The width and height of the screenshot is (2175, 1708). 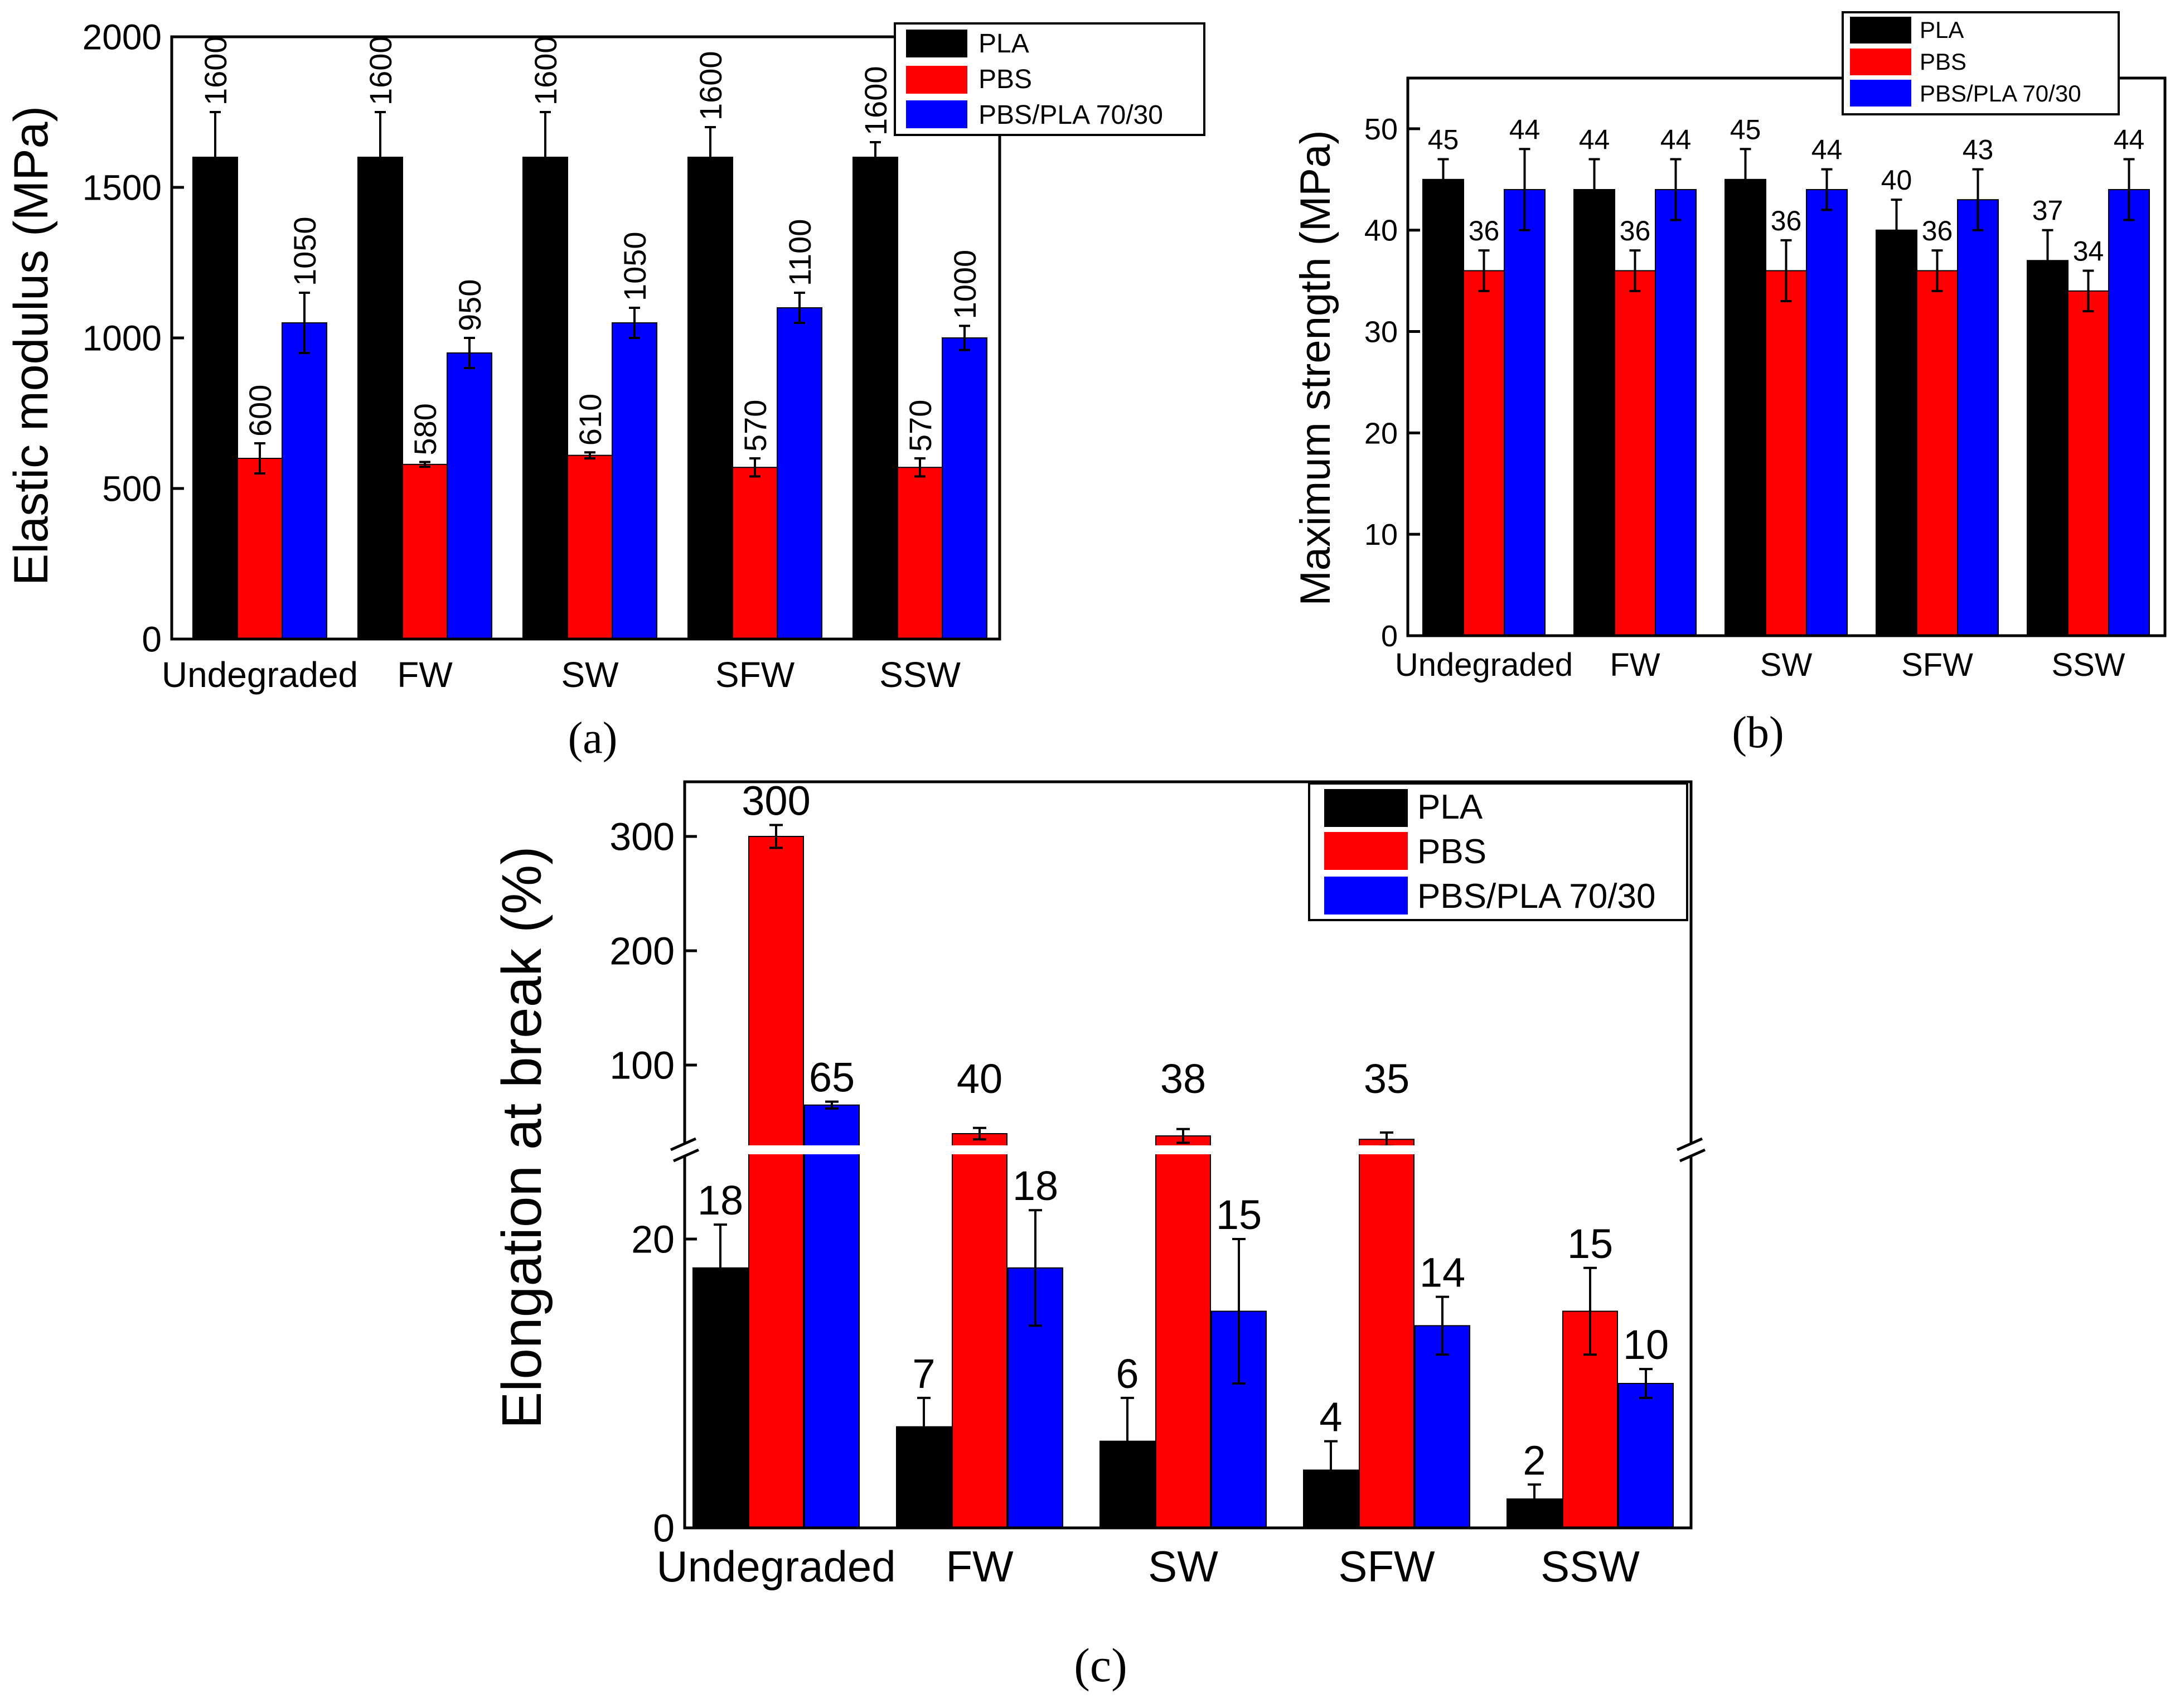 I want to click on bar-a-pla-sw, so click(x=545, y=398).